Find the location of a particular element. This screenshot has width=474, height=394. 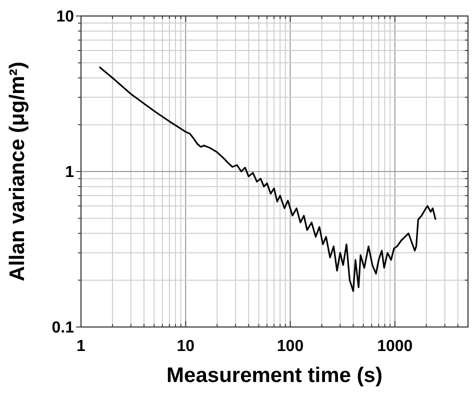

x-axis-title: Measurement time (s) is located at coordinates (274, 375).